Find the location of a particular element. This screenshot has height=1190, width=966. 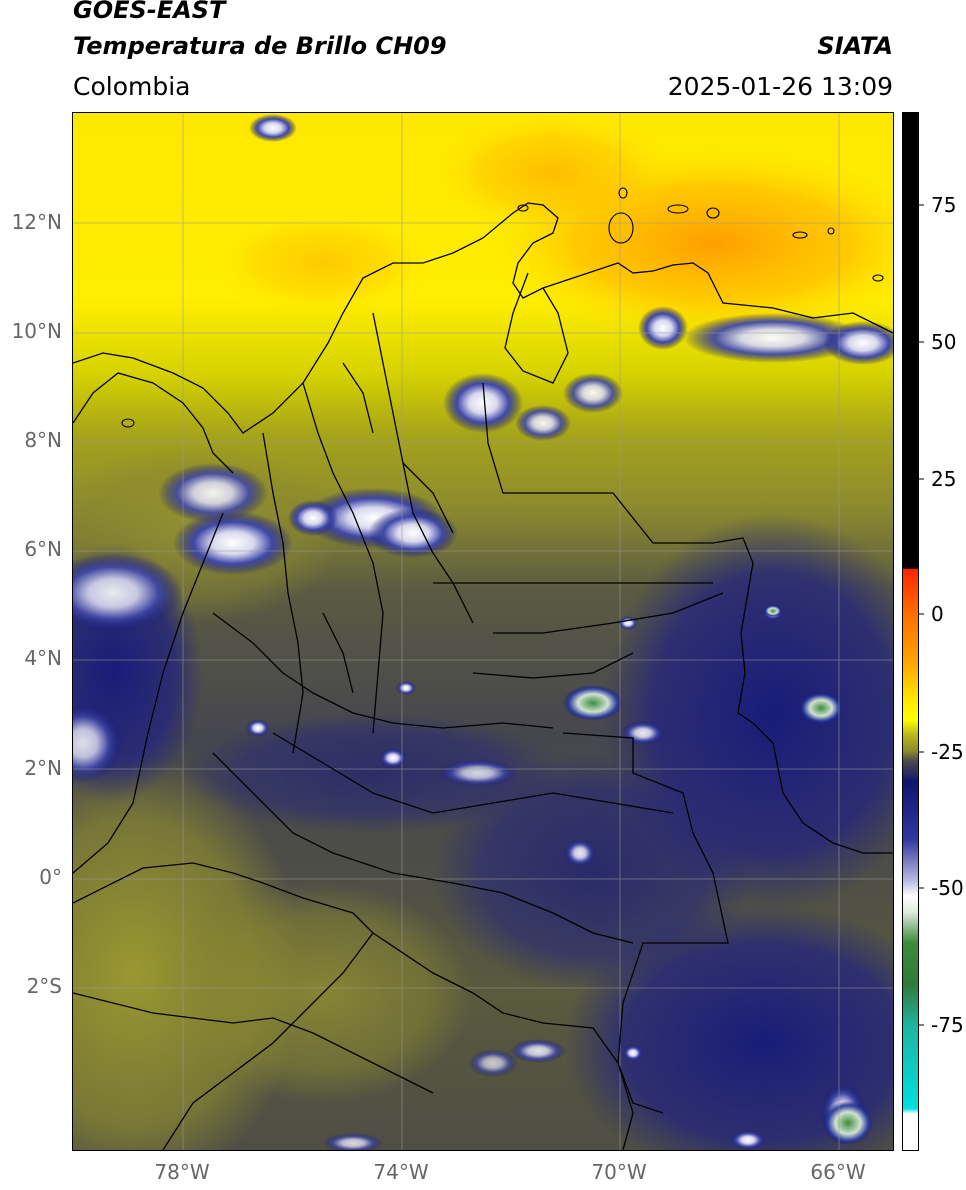

lat-tick: 6°N is located at coordinates (43, 549).